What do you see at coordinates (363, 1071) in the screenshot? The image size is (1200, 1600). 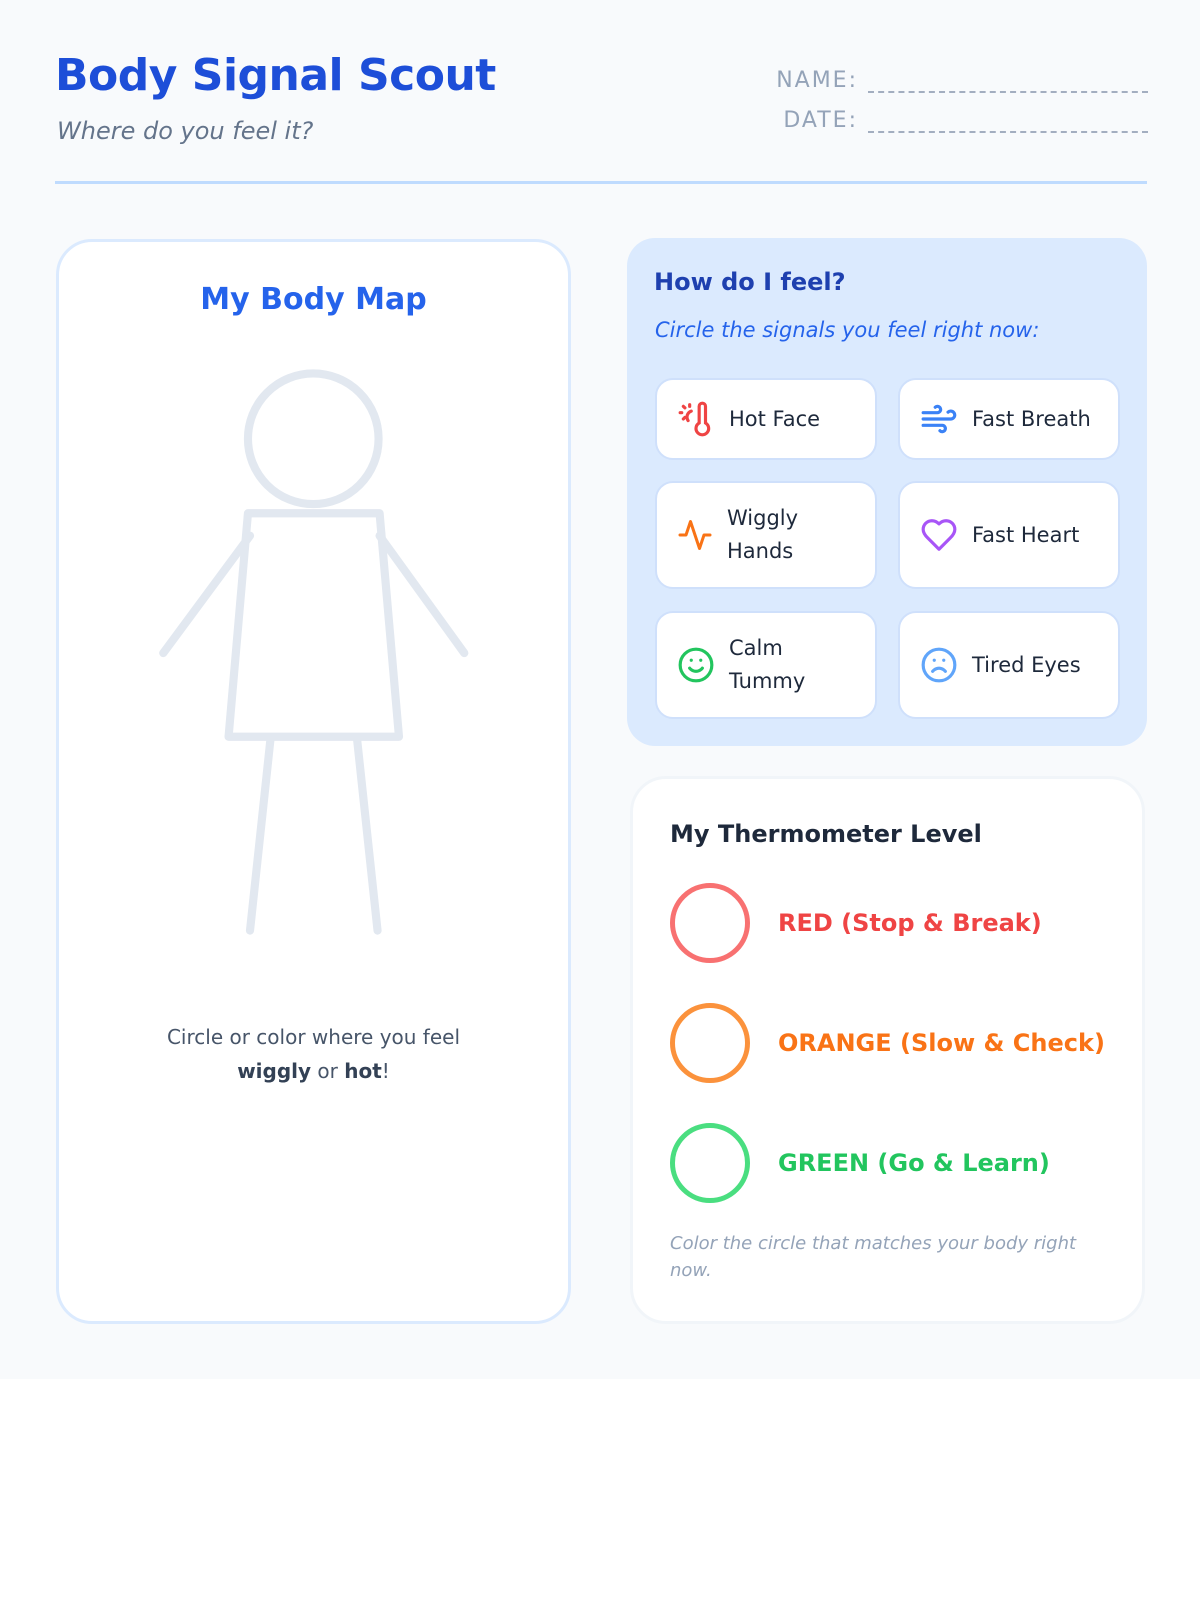 I see `hint-hot: hot` at bounding box center [363, 1071].